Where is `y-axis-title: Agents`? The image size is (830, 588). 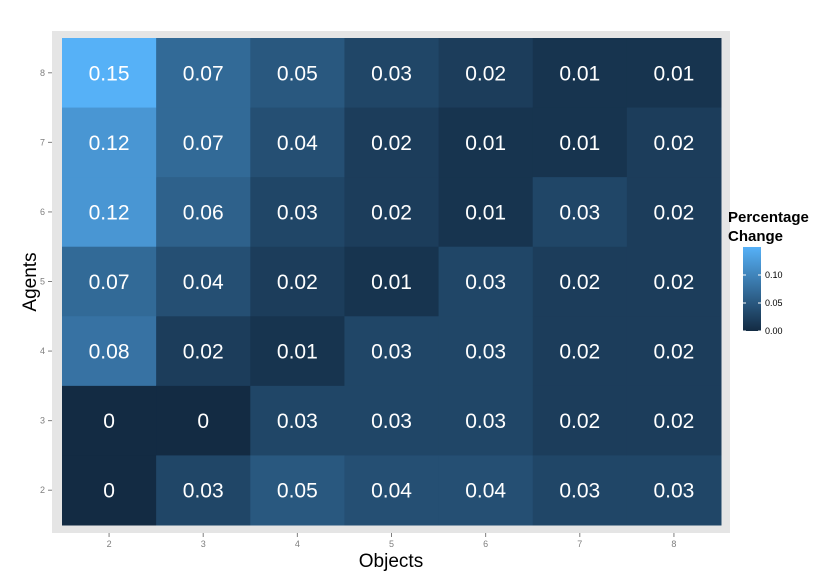
y-axis-title: Agents is located at coordinates (30, 281).